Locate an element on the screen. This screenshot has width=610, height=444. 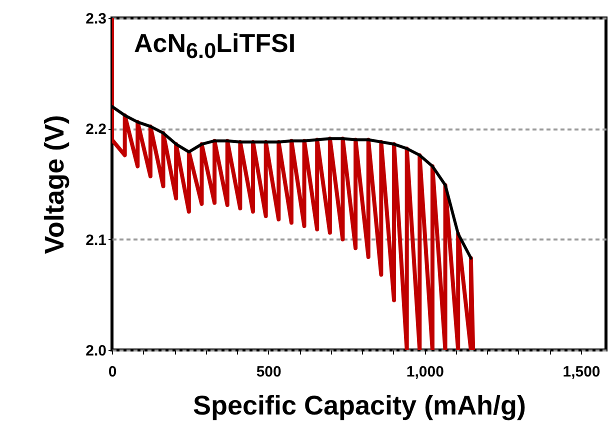
y-tick-label: 2.3 is located at coordinates (96, 19).